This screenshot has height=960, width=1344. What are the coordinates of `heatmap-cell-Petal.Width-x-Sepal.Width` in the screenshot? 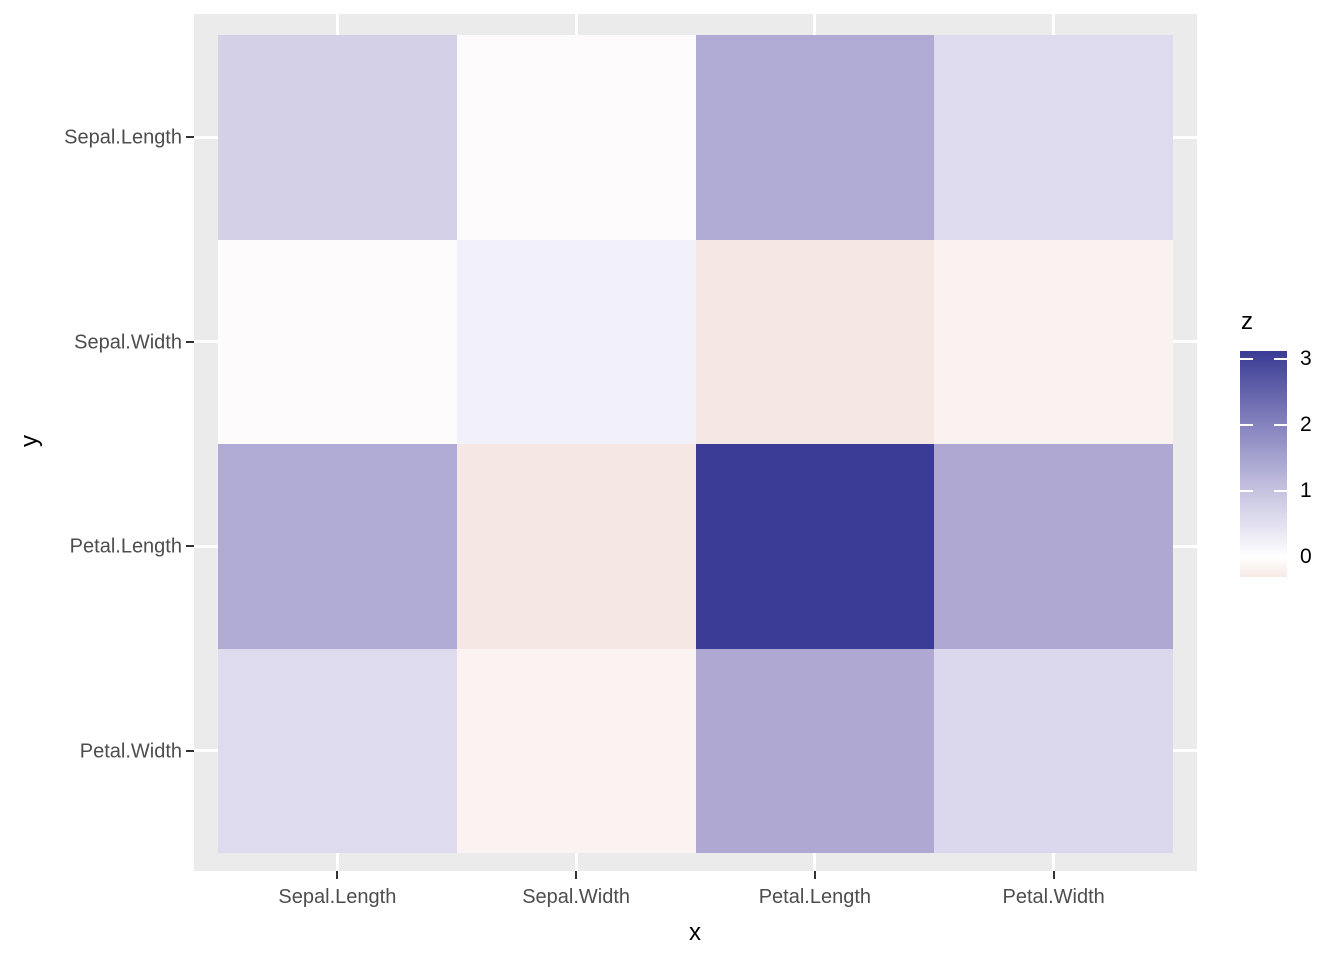 It's located at (576, 750).